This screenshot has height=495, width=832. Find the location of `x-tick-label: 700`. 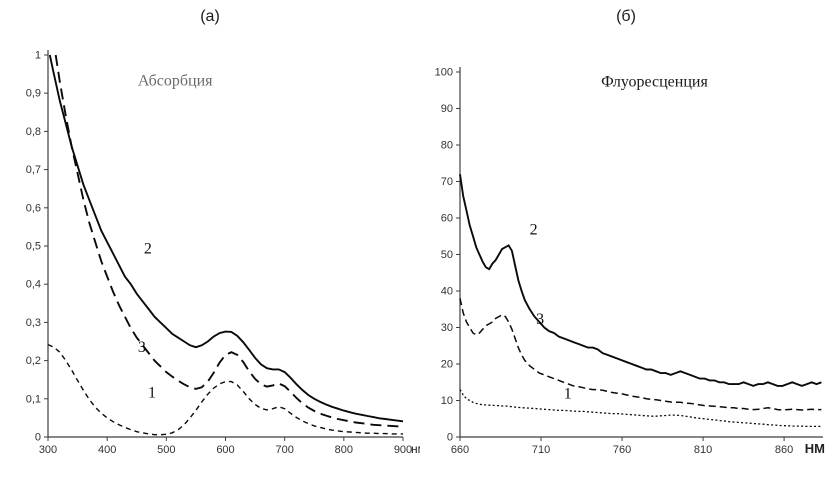

x-tick-label: 700 is located at coordinates (284, 450).